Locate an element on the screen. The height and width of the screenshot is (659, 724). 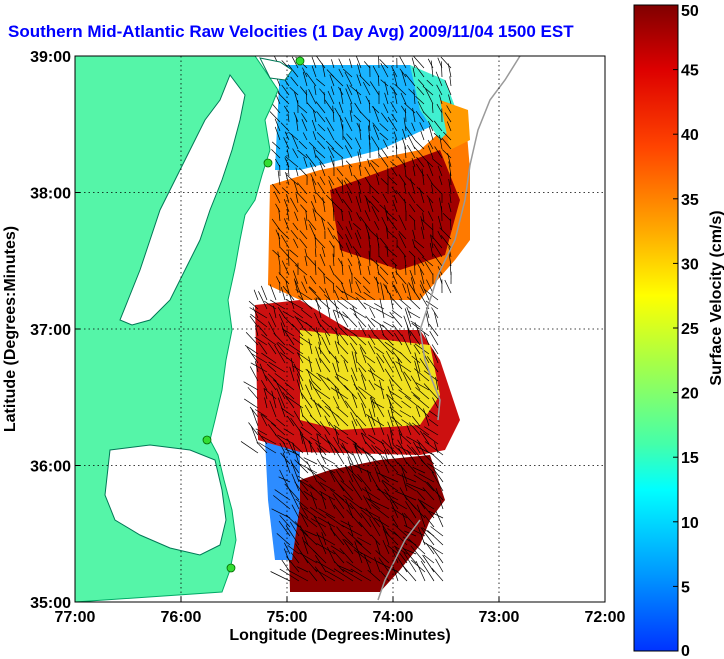
colorbar-tick-label: 20 is located at coordinates (690, 394).